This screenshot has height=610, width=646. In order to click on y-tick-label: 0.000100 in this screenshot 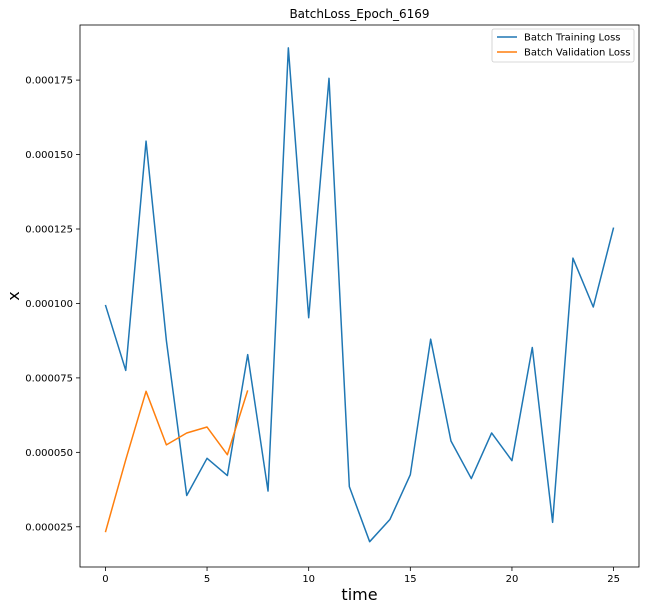, I will do `click(49, 304)`.